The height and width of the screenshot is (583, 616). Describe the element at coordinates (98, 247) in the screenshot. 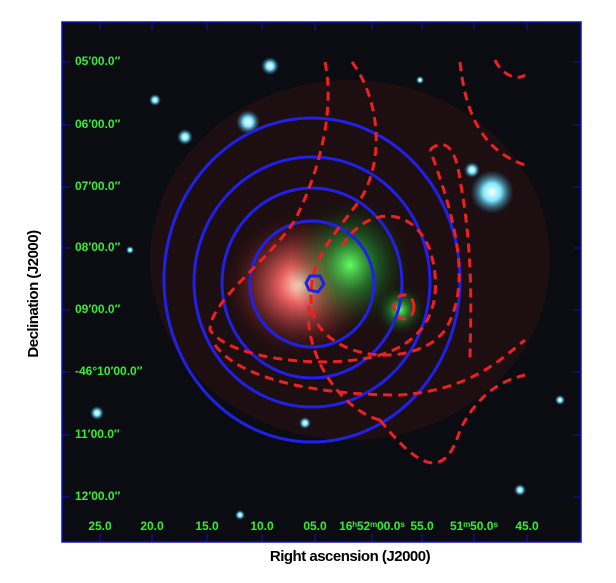

I see `y-tick-label: 08′00.0″` at that location.